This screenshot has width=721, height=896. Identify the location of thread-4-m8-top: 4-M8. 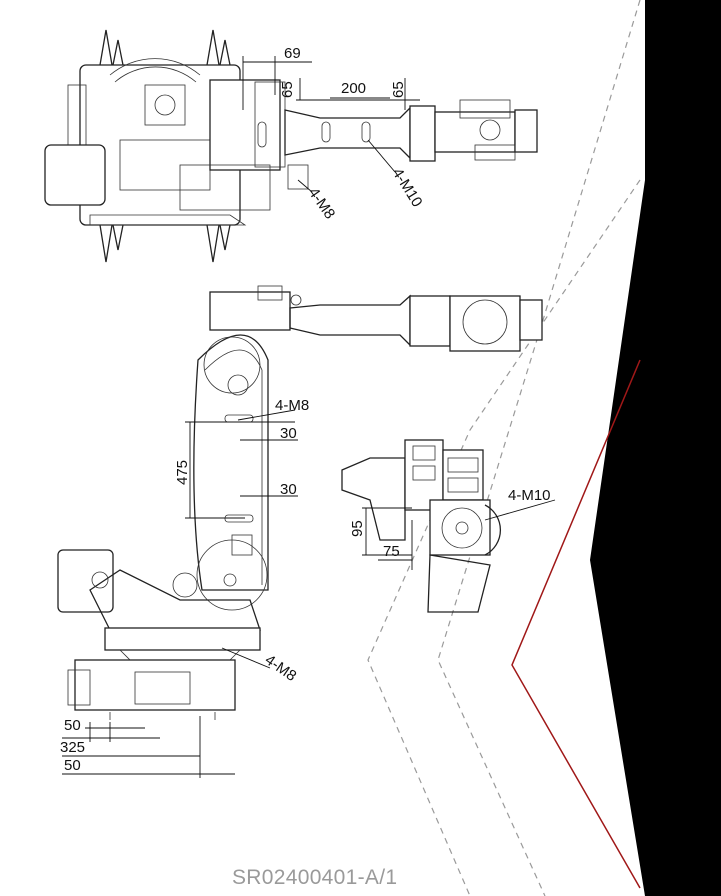
(322, 204).